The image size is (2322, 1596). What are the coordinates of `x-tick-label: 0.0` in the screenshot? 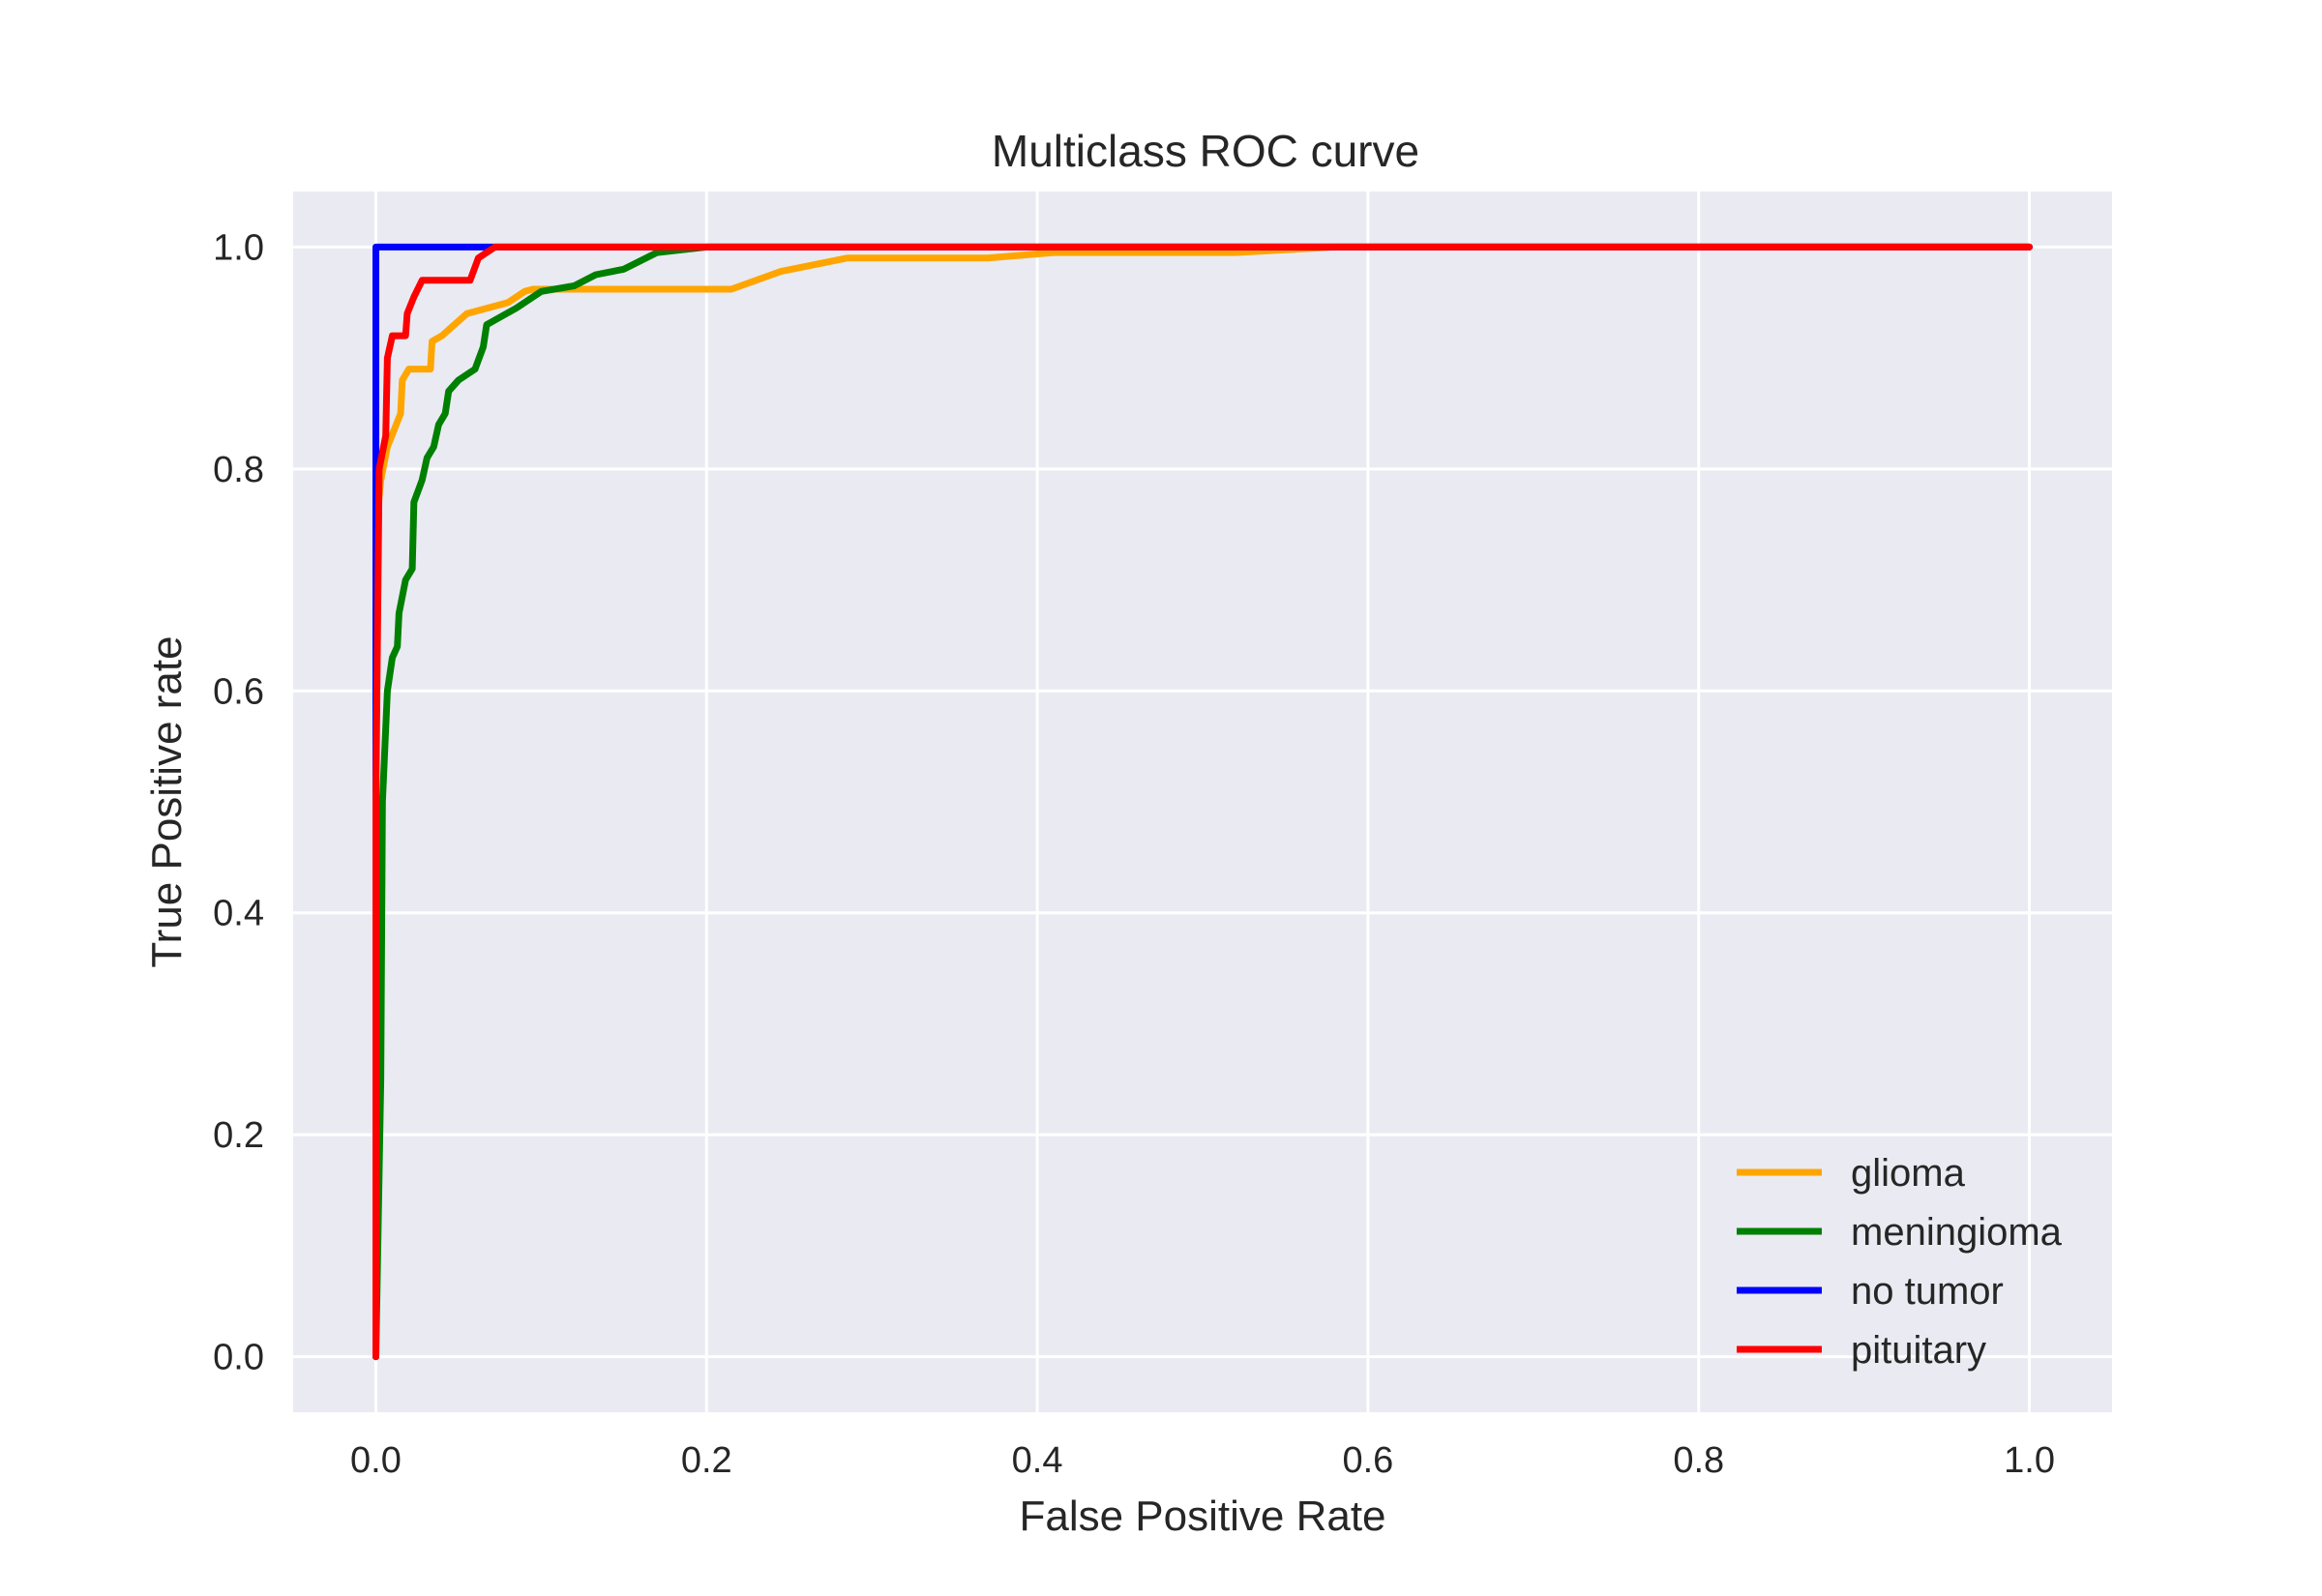 It's located at (376, 1460).